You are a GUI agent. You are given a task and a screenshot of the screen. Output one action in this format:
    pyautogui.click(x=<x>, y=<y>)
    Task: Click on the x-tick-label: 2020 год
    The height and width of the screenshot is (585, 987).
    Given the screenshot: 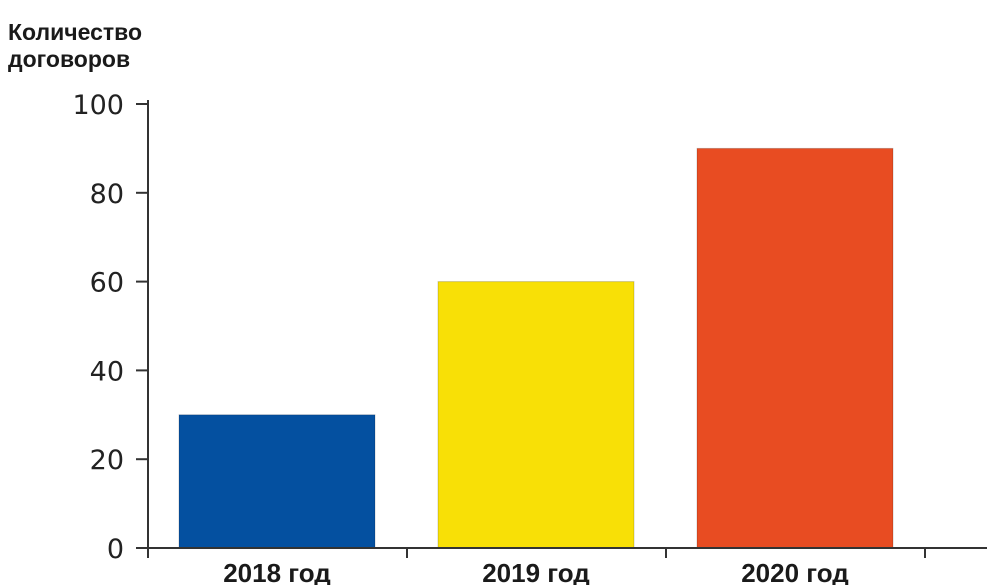 What is the action you would take?
    pyautogui.click(x=795, y=571)
    